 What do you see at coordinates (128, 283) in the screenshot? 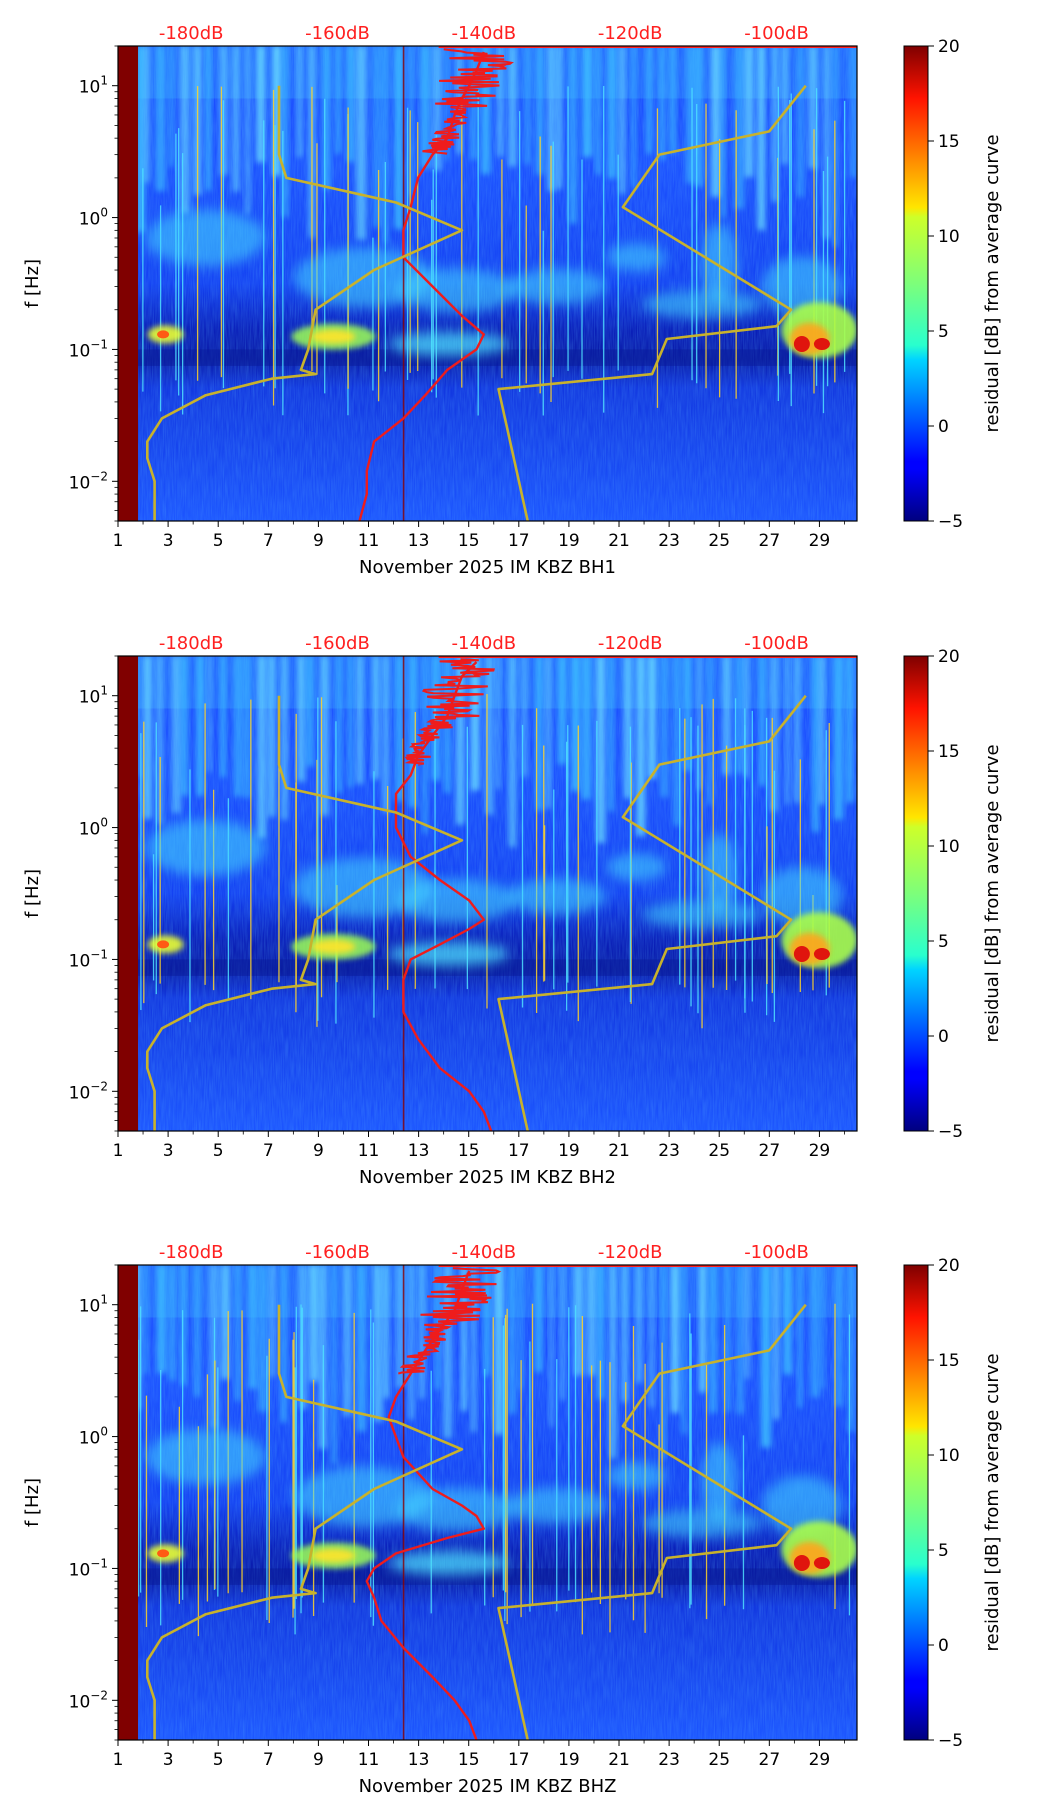
I see `data-gap-column` at bounding box center [128, 283].